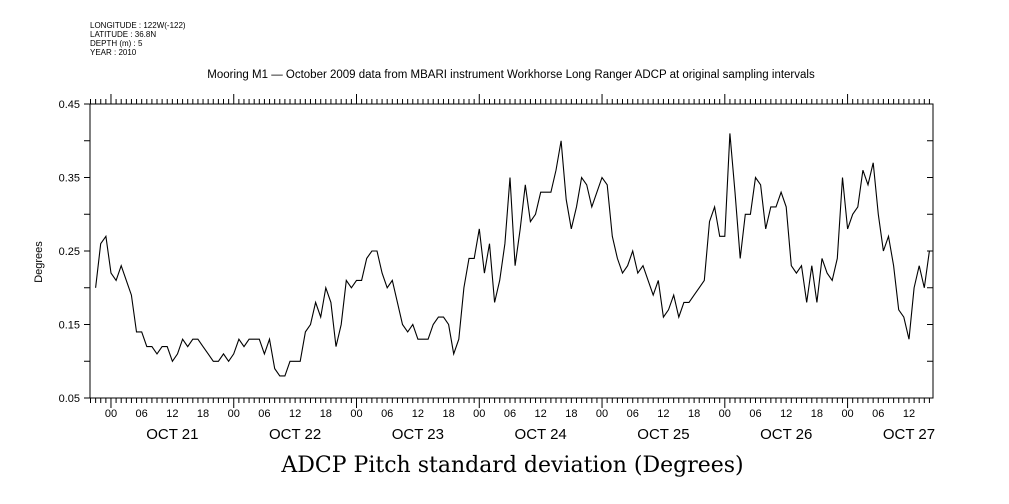  Describe the element at coordinates (172, 434) in the screenshot. I see `x-day-label: OCT 21` at that location.